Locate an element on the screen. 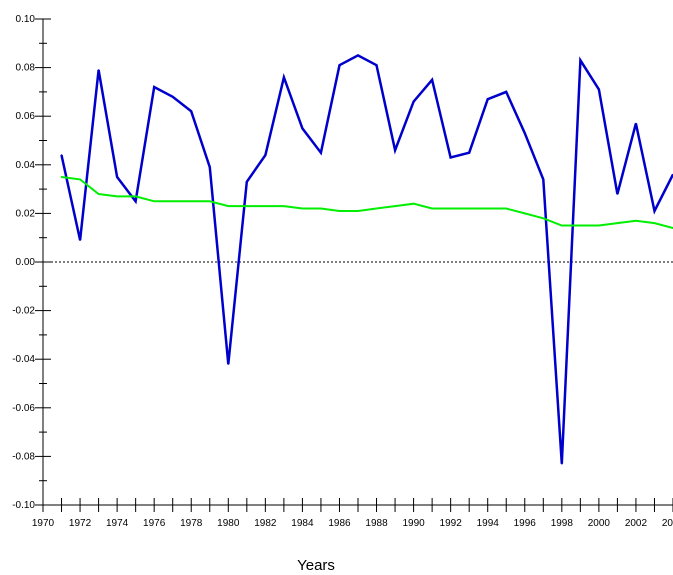  x-tick-label: 2004 is located at coordinates (667, 523).